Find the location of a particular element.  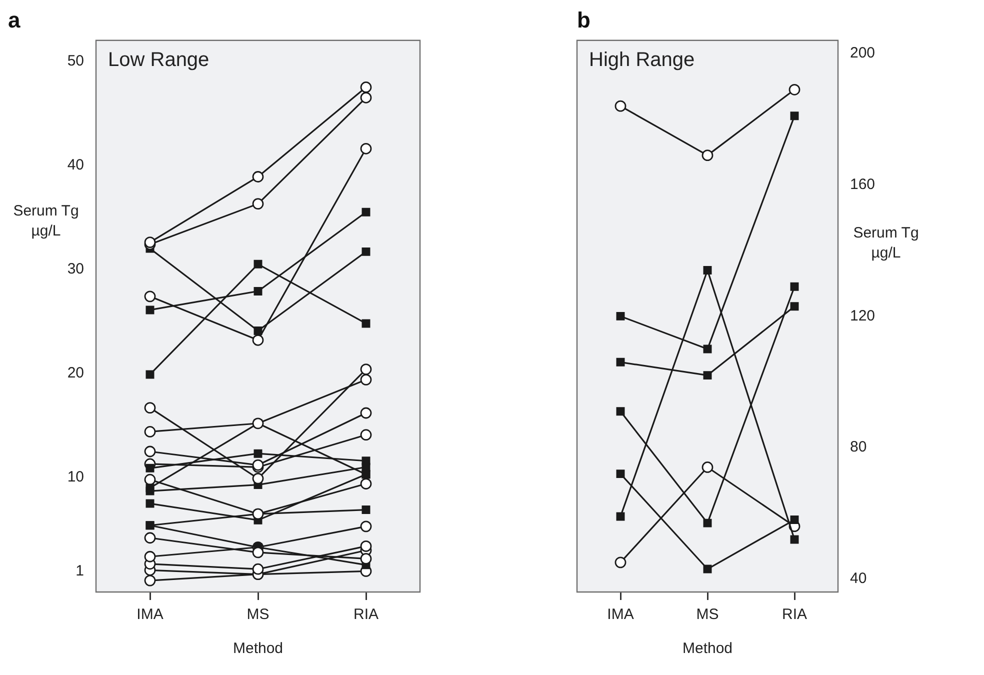

y2-tick-label: 120 is located at coordinates (863, 315).